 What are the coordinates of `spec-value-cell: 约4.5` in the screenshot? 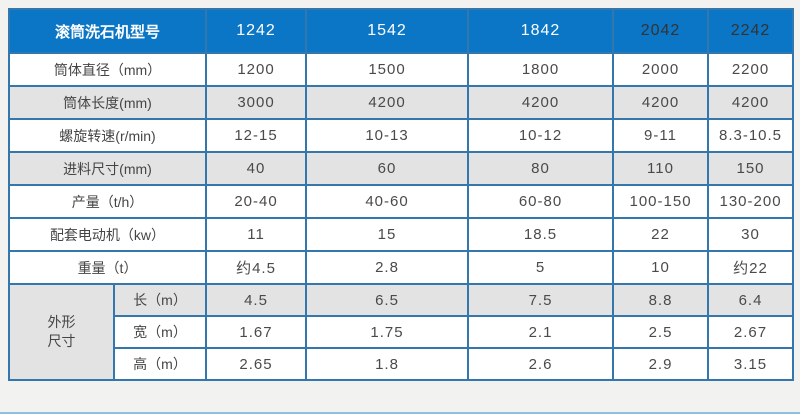 It's located at (256, 267).